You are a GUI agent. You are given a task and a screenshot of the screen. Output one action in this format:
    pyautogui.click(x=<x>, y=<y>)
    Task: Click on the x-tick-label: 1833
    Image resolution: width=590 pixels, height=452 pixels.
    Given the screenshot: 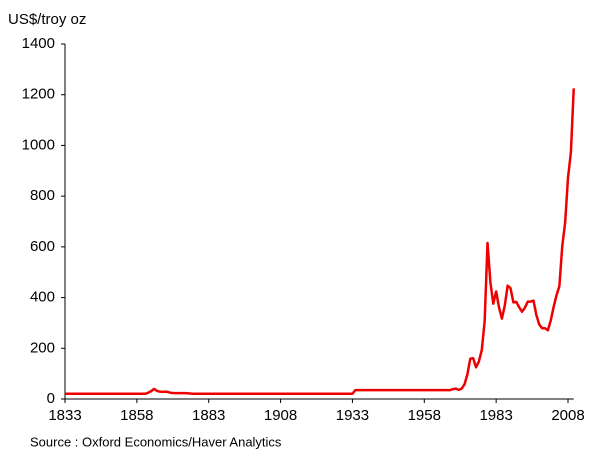 What is the action you would take?
    pyautogui.click(x=64, y=415)
    